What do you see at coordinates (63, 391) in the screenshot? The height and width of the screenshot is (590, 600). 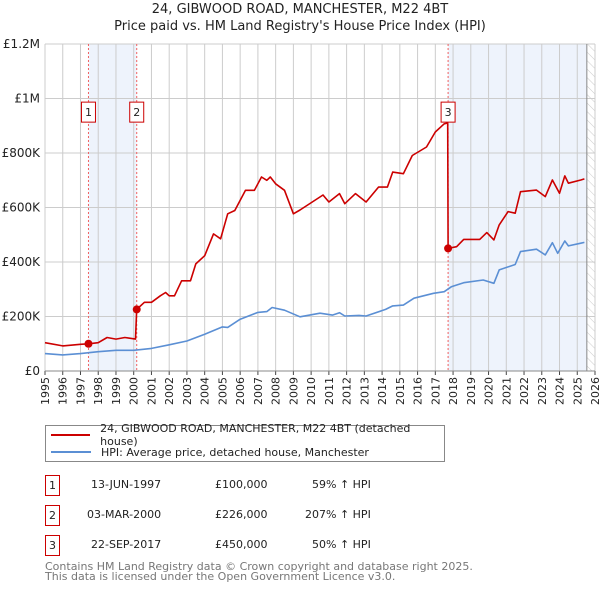 I see `x-tick-label: 1996` at bounding box center [63, 391].